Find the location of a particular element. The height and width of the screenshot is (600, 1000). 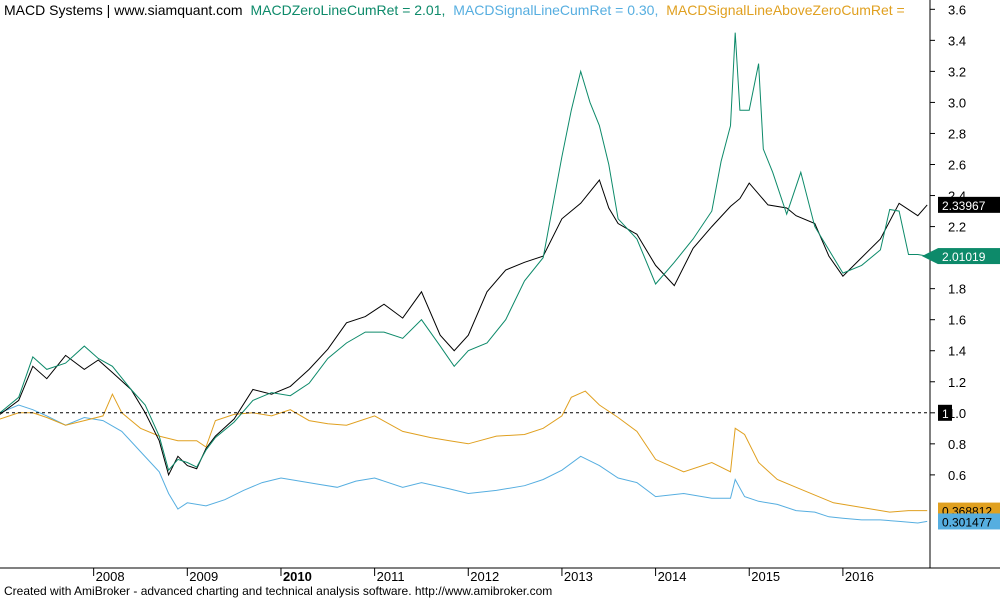

header-signal-line-cumret: MACDSignalLineCumRet = 0.30, is located at coordinates (555, 10).